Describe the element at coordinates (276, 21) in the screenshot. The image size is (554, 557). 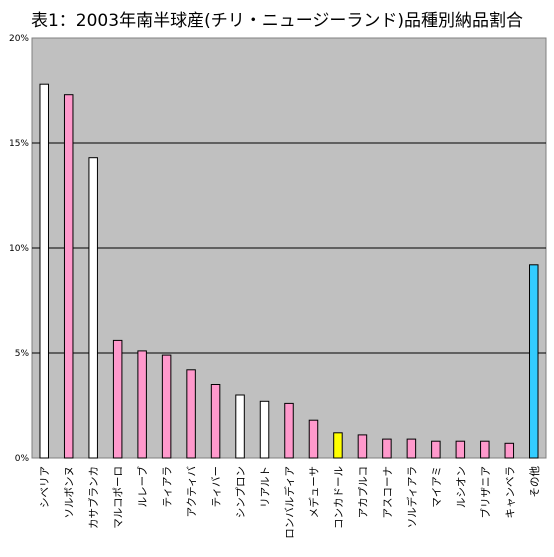
I see `chart-title: 表1：2003年南半球産(チリ・ニュージーランド)品種別納品割合` at that location.